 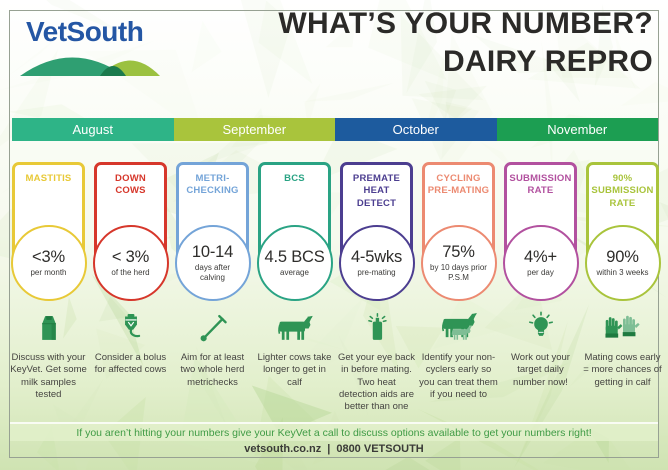 What do you see at coordinates (376, 191) in the screenshot?
I see `target-title: PREMATE HEAT DETECT` at bounding box center [376, 191].